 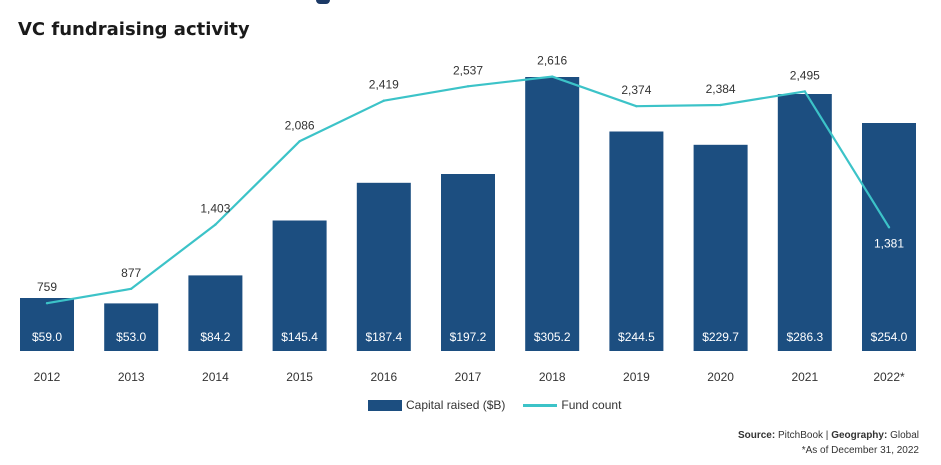 I want to click on fund-count-label: 759, so click(x=47, y=287).